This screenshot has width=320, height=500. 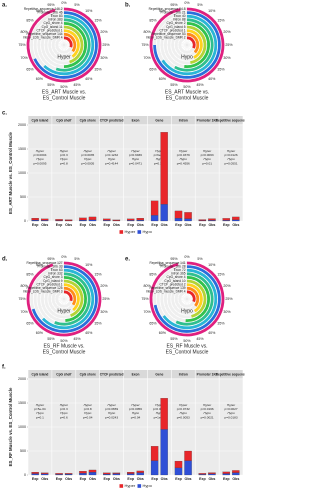 What do you see at coordinates (127, 260) in the screenshot?
I see `panel-letter: e.` at bounding box center [127, 260].